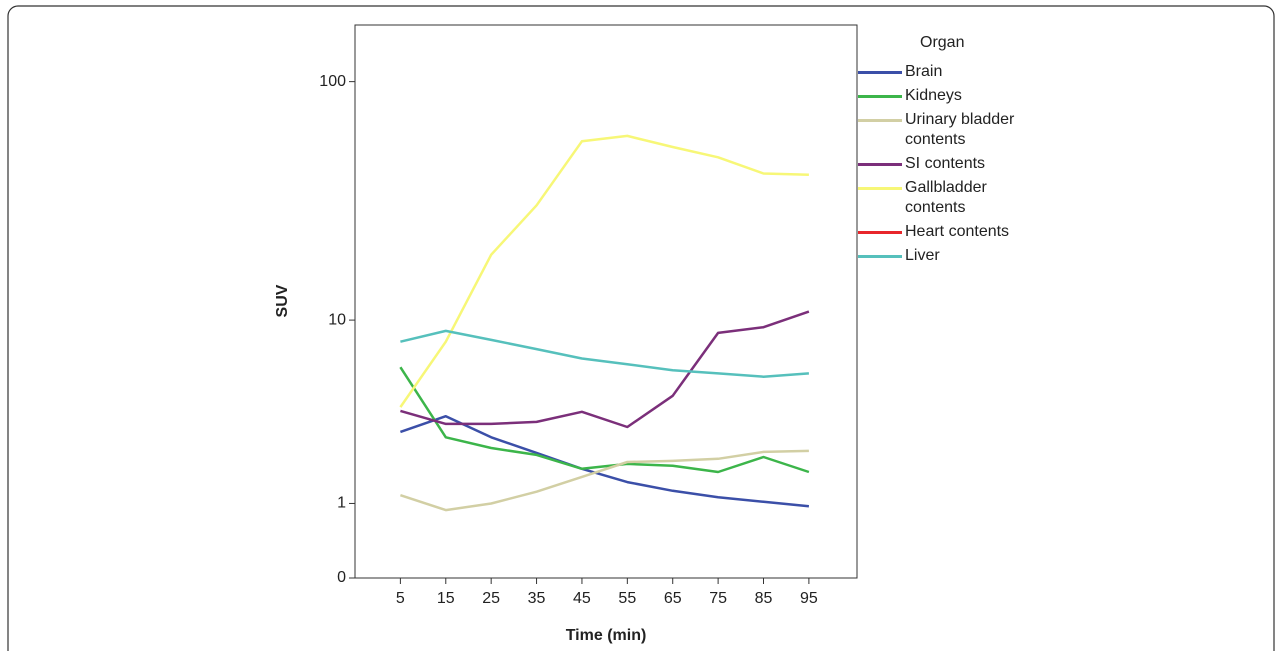 The width and height of the screenshot is (1281, 651). I want to click on x-tick-label: 55, so click(627, 598).